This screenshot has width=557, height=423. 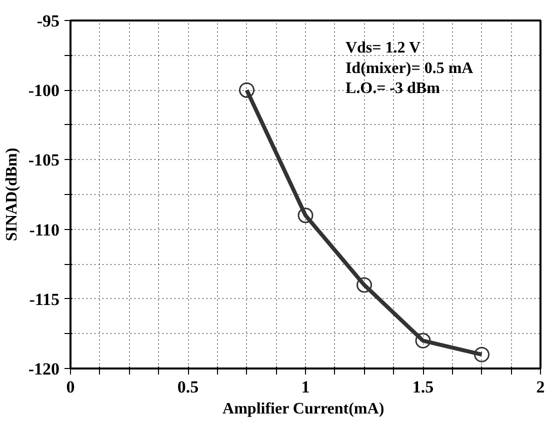 I want to click on y-tick-label: -95, so click(x=48, y=21).